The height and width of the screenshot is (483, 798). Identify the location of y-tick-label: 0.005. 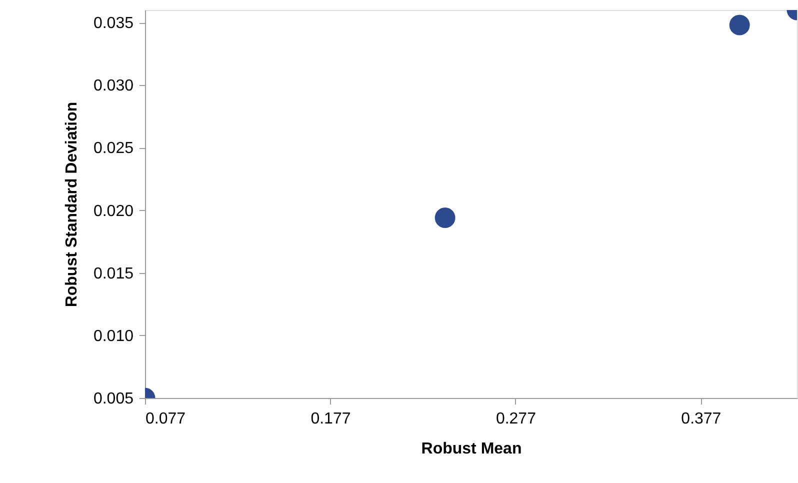
(113, 399).